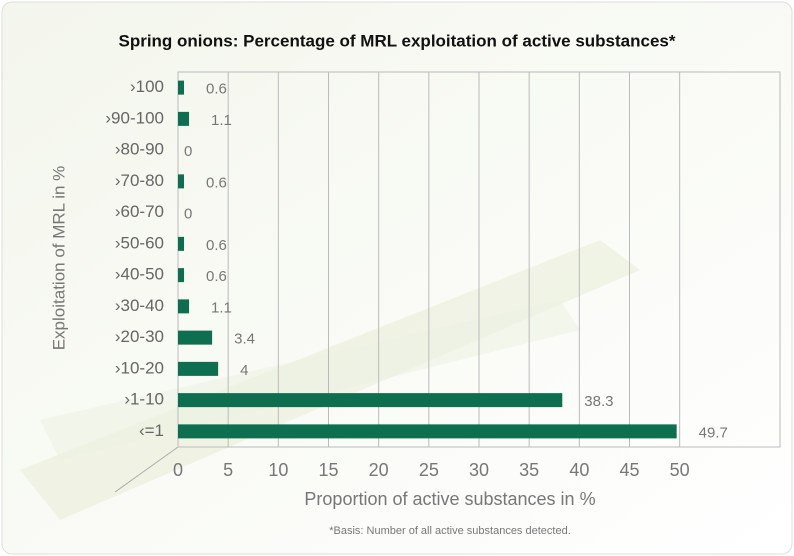 The height and width of the screenshot is (556, 794). Describe the element at coordinates (146, 469) in the screenshot. I see `floor-edge` at that location.